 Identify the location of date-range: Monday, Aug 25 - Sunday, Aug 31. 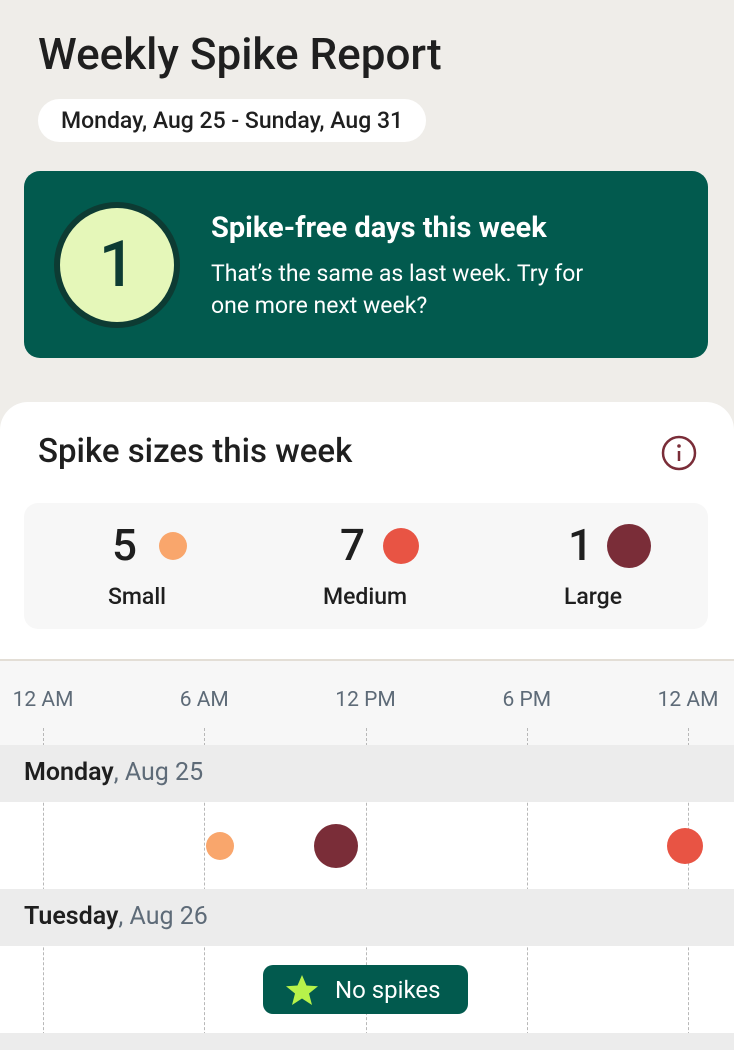
(232, 120).